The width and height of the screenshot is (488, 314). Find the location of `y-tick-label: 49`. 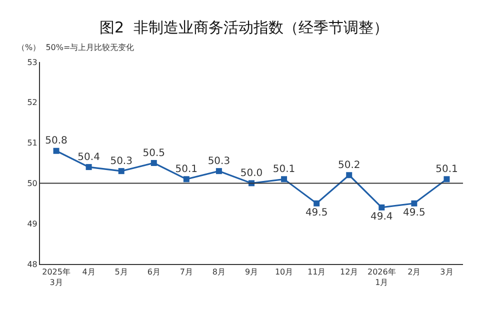

y-tick-label: 49 is located at coordinates (32, 223).